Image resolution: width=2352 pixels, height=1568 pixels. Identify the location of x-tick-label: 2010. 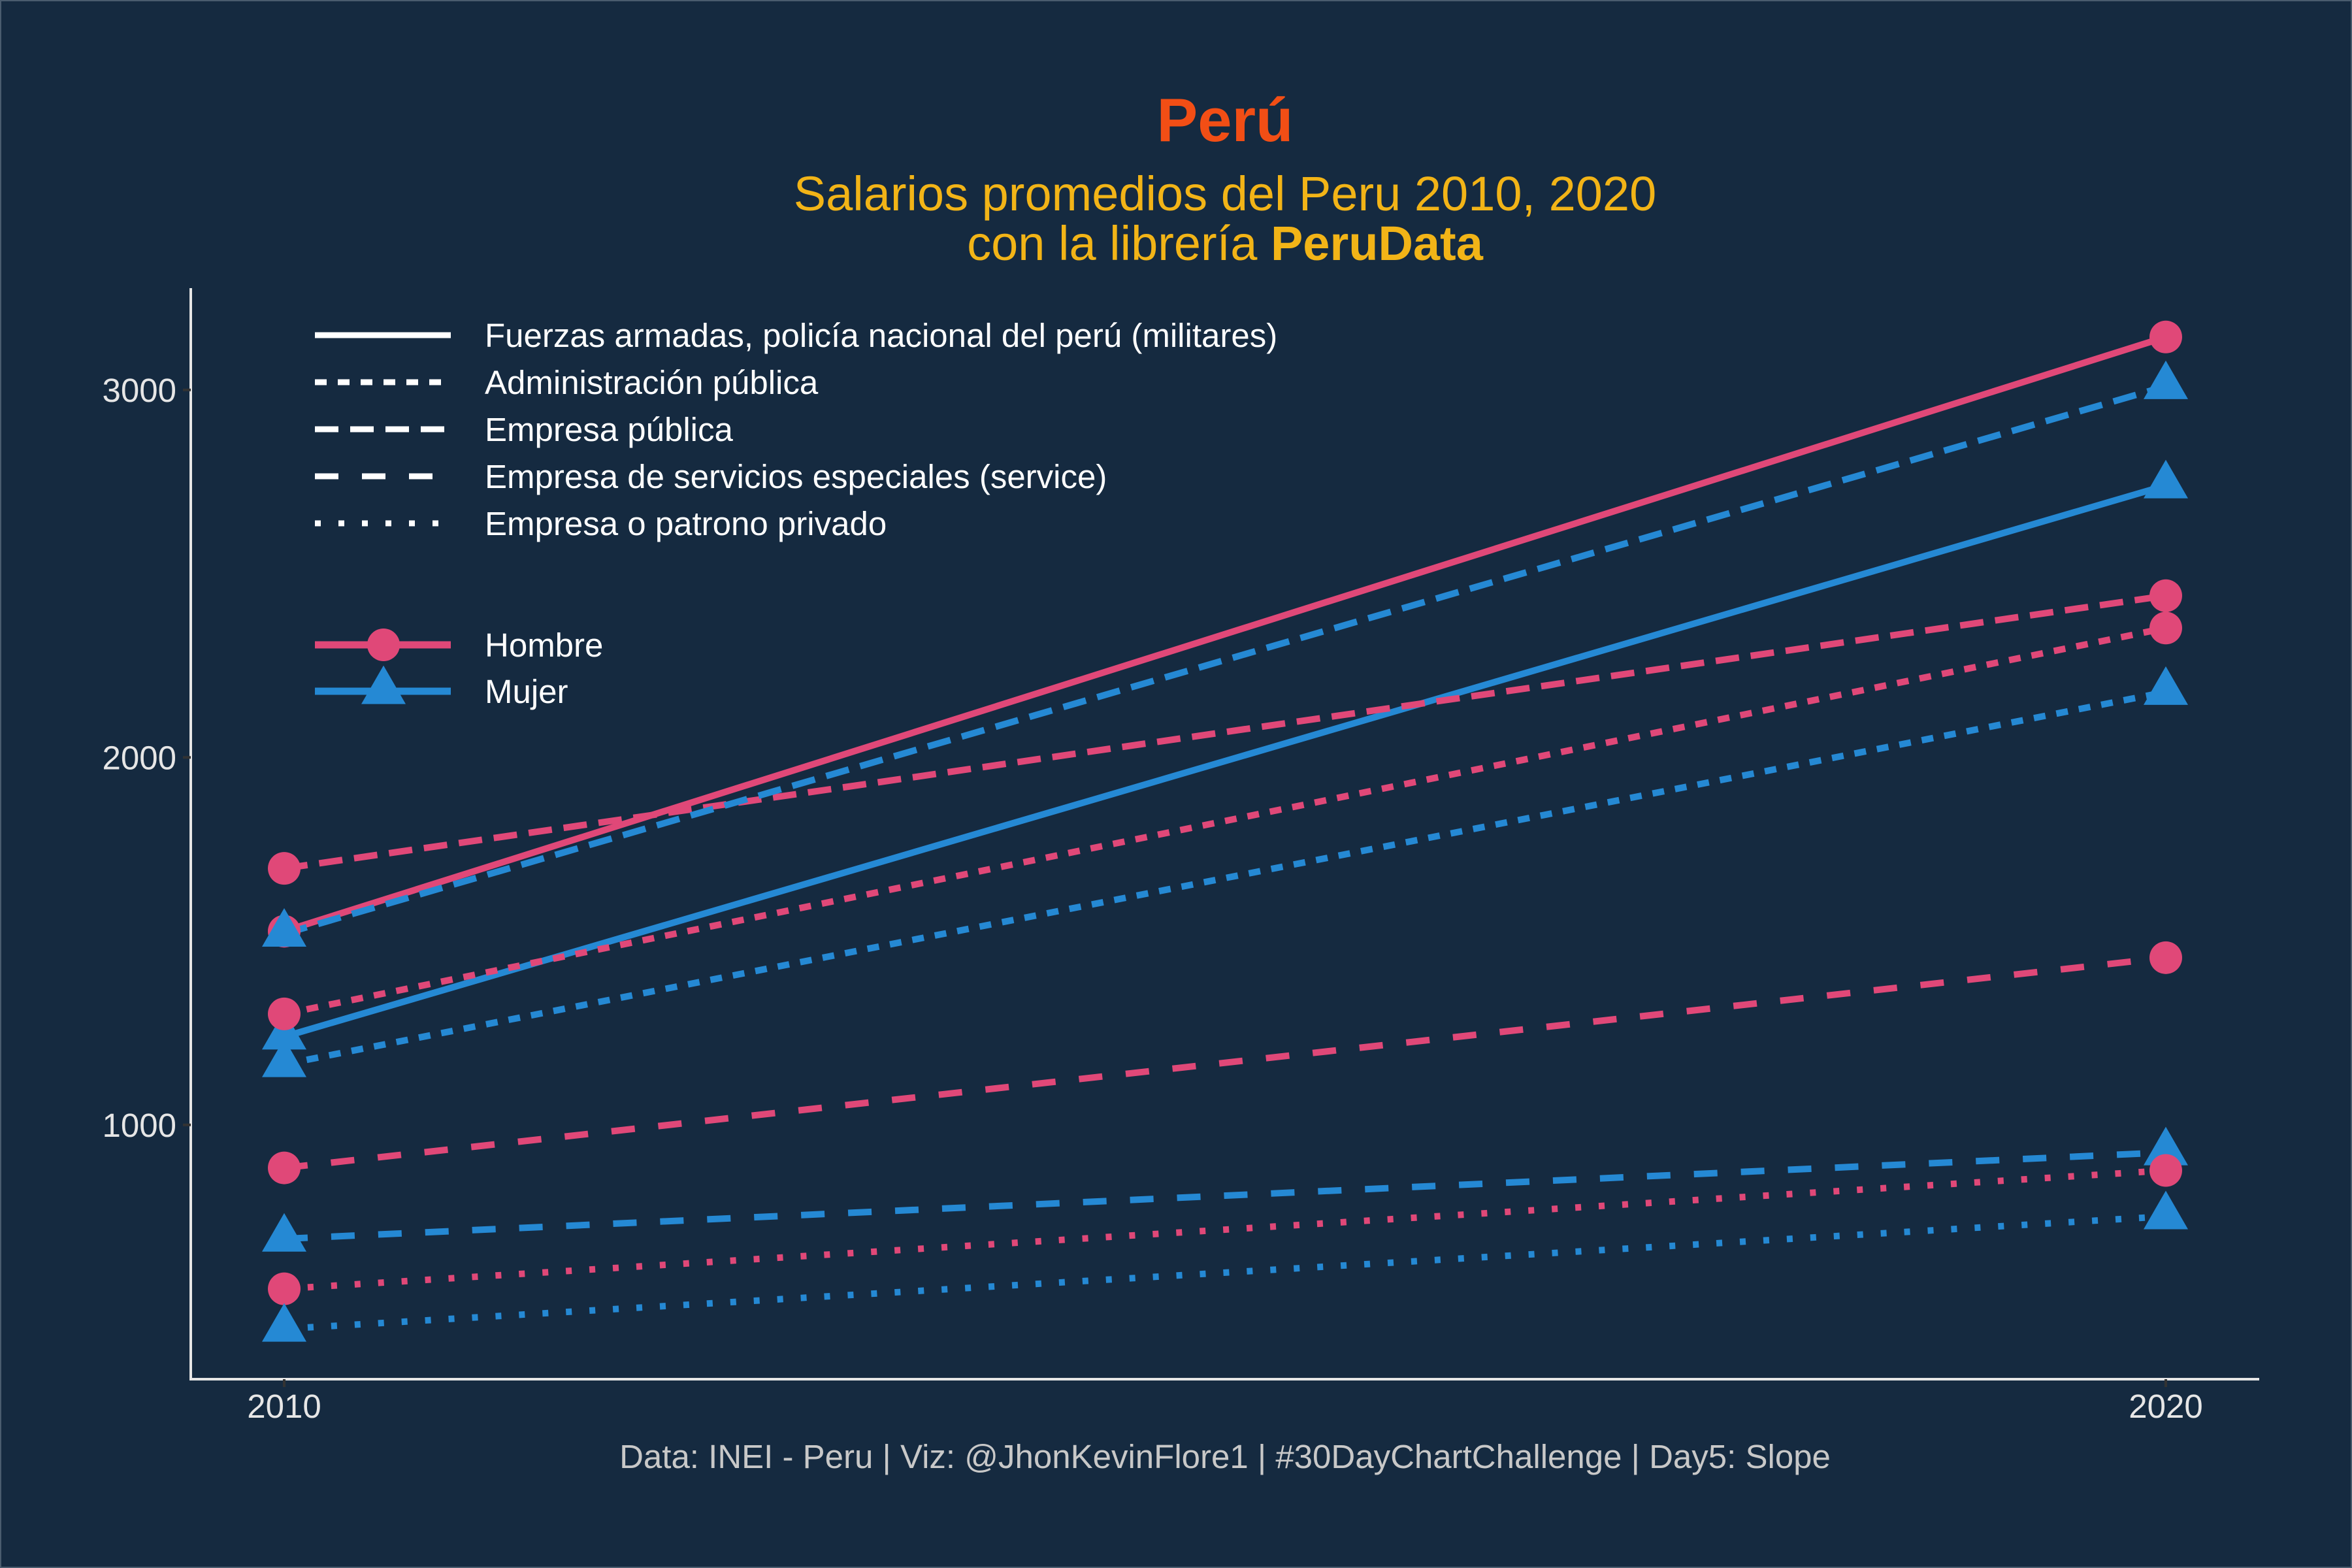
(284, 1406).